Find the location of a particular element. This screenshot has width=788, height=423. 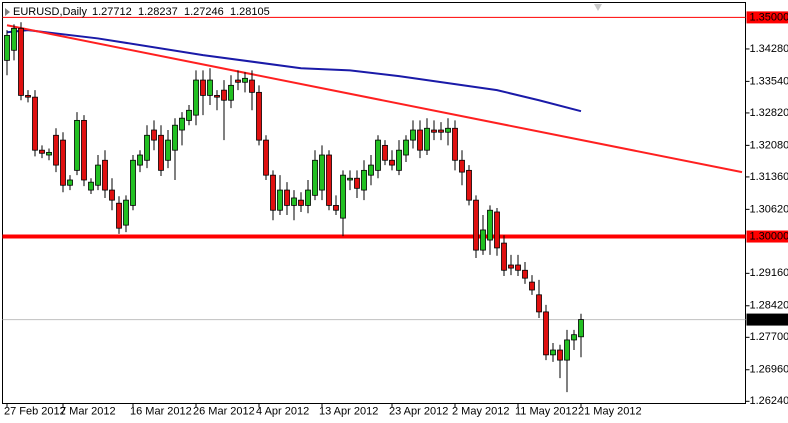

y-tick-label: 1.32820 is located at coordinates (769, 113).